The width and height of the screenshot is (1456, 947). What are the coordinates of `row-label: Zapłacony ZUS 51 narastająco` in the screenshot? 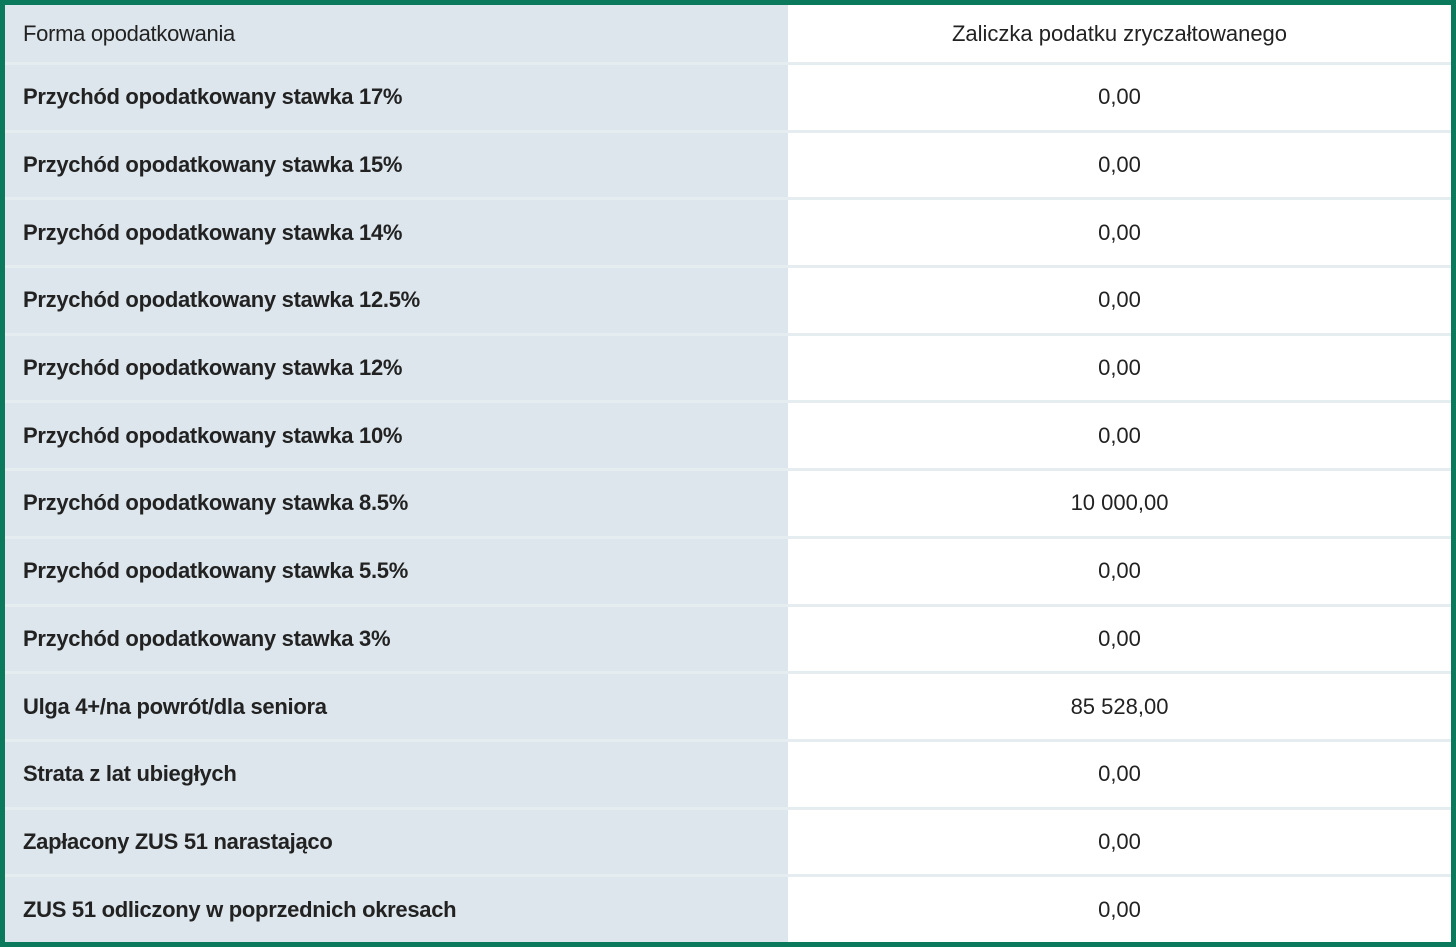 It's located at (396, 840).